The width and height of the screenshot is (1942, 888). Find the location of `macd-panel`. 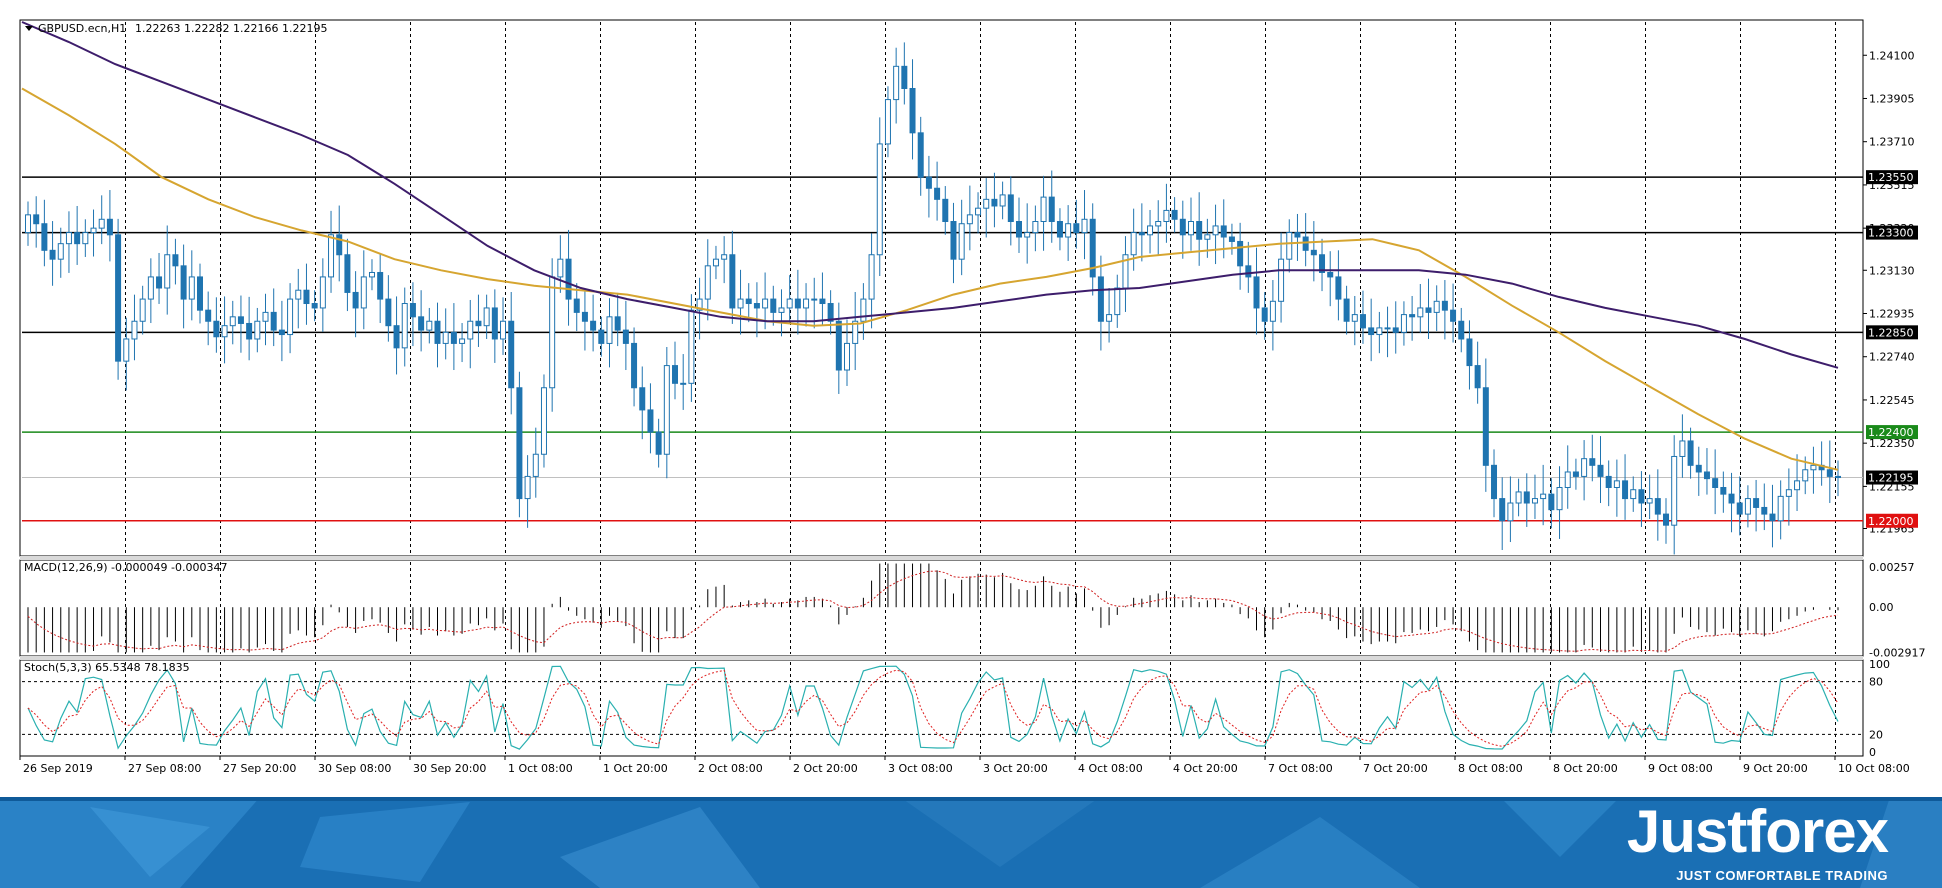

macd-panel is located at coordinates (941, 608).